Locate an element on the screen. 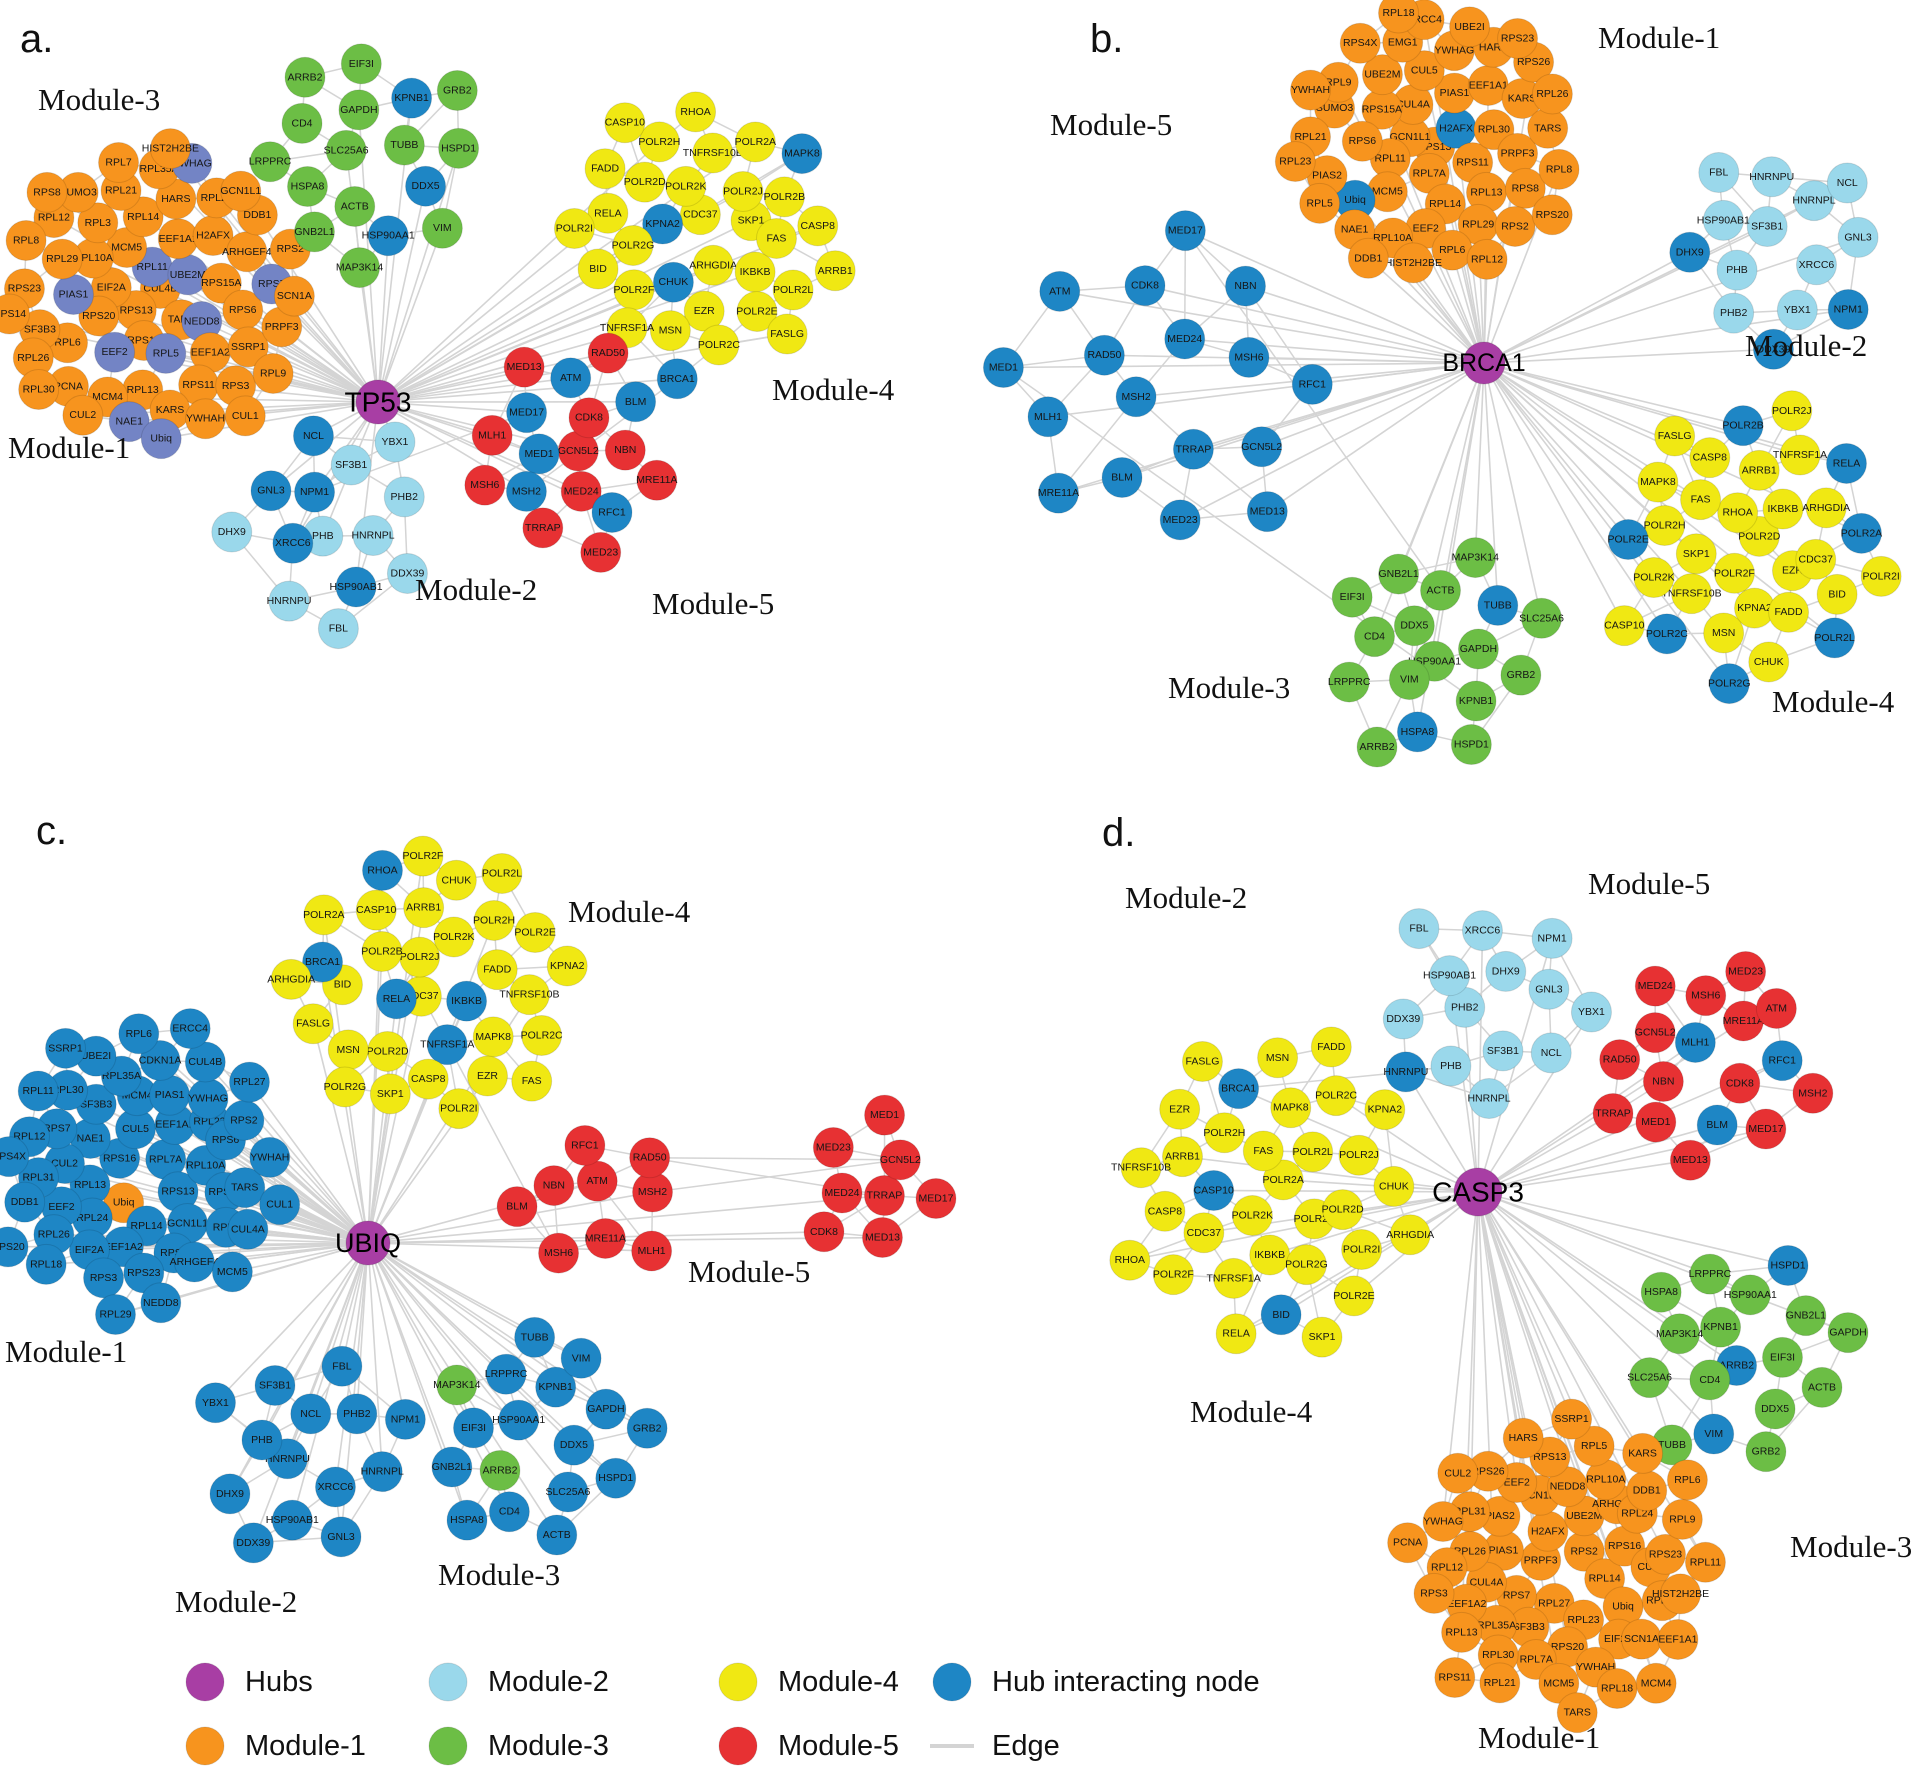 This screenshot has height=1775, width=1923. legend-item-module-1: Module-1 is located at coordinates (275, 1746).